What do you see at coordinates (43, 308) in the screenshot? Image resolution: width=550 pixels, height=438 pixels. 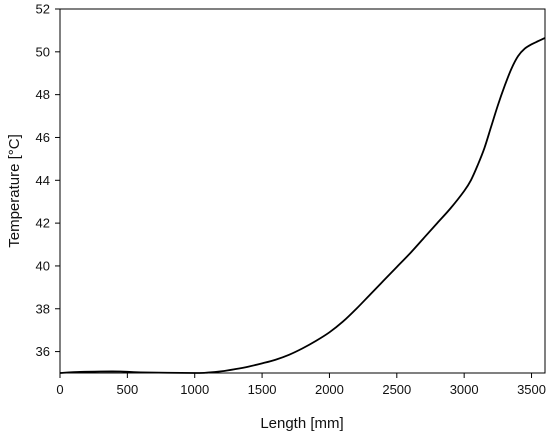 I see `y-tick-label: 38` at bounding box center [43, 308].